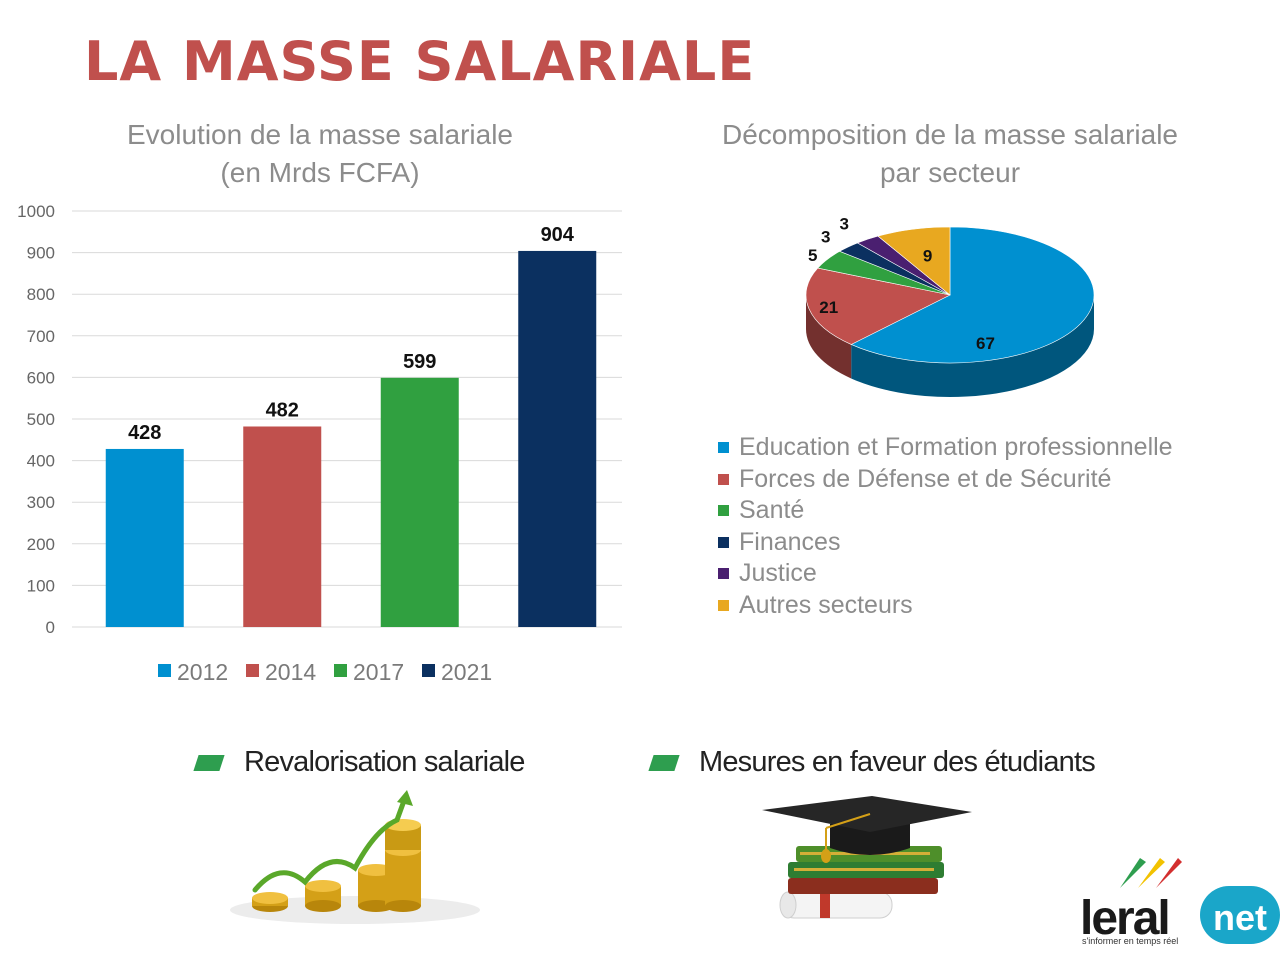 Image resolution: width=1280 pixels, height=960 pixels. Describe the element at coordinates (772, 510) in the screenshot. I see `pie-legend-label: Santé` at that location.